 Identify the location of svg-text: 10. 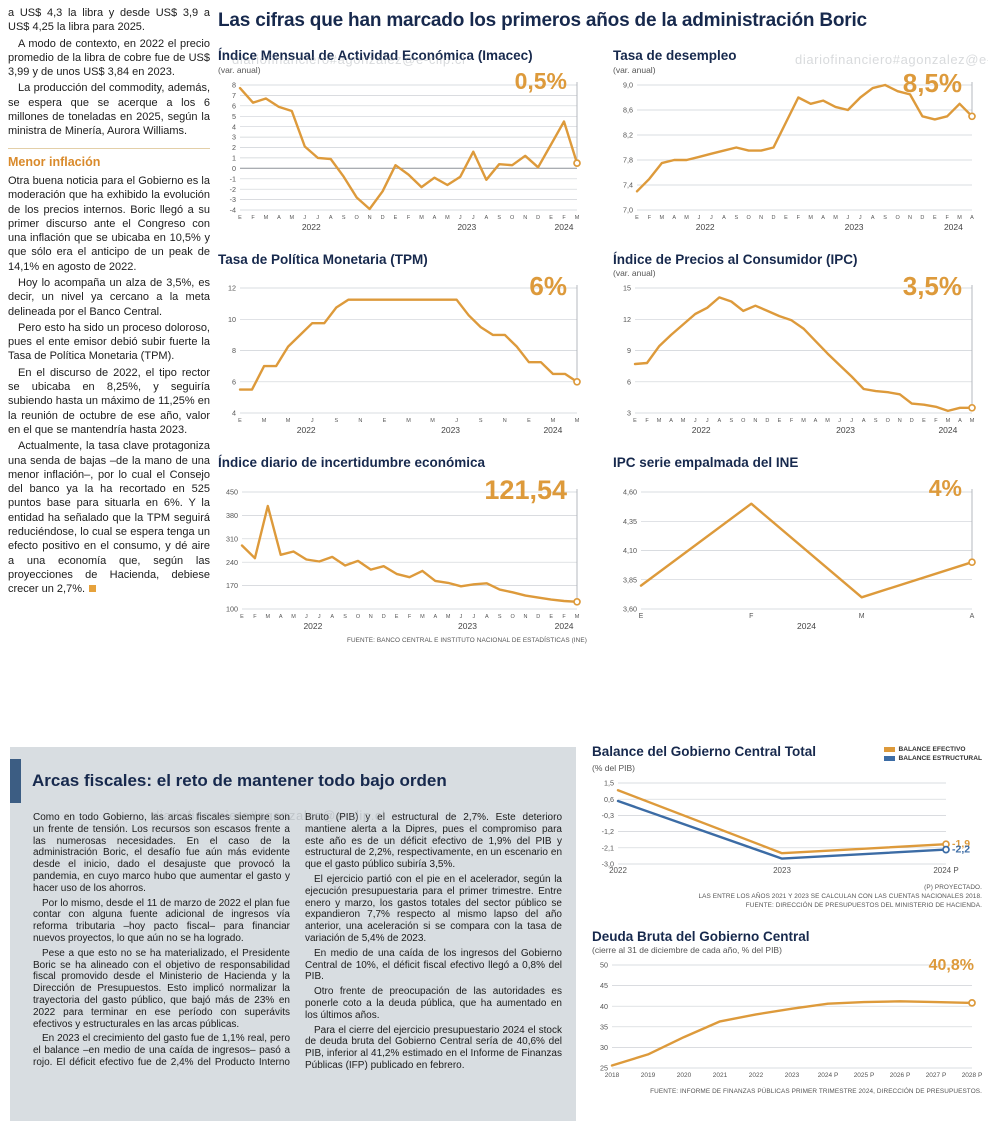
(232, 319).